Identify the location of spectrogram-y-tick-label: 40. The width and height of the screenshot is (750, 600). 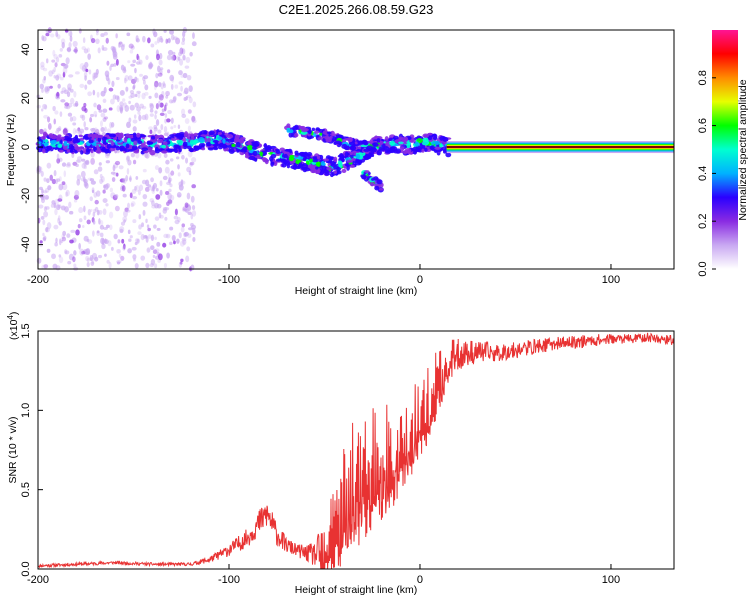
(26, 49).